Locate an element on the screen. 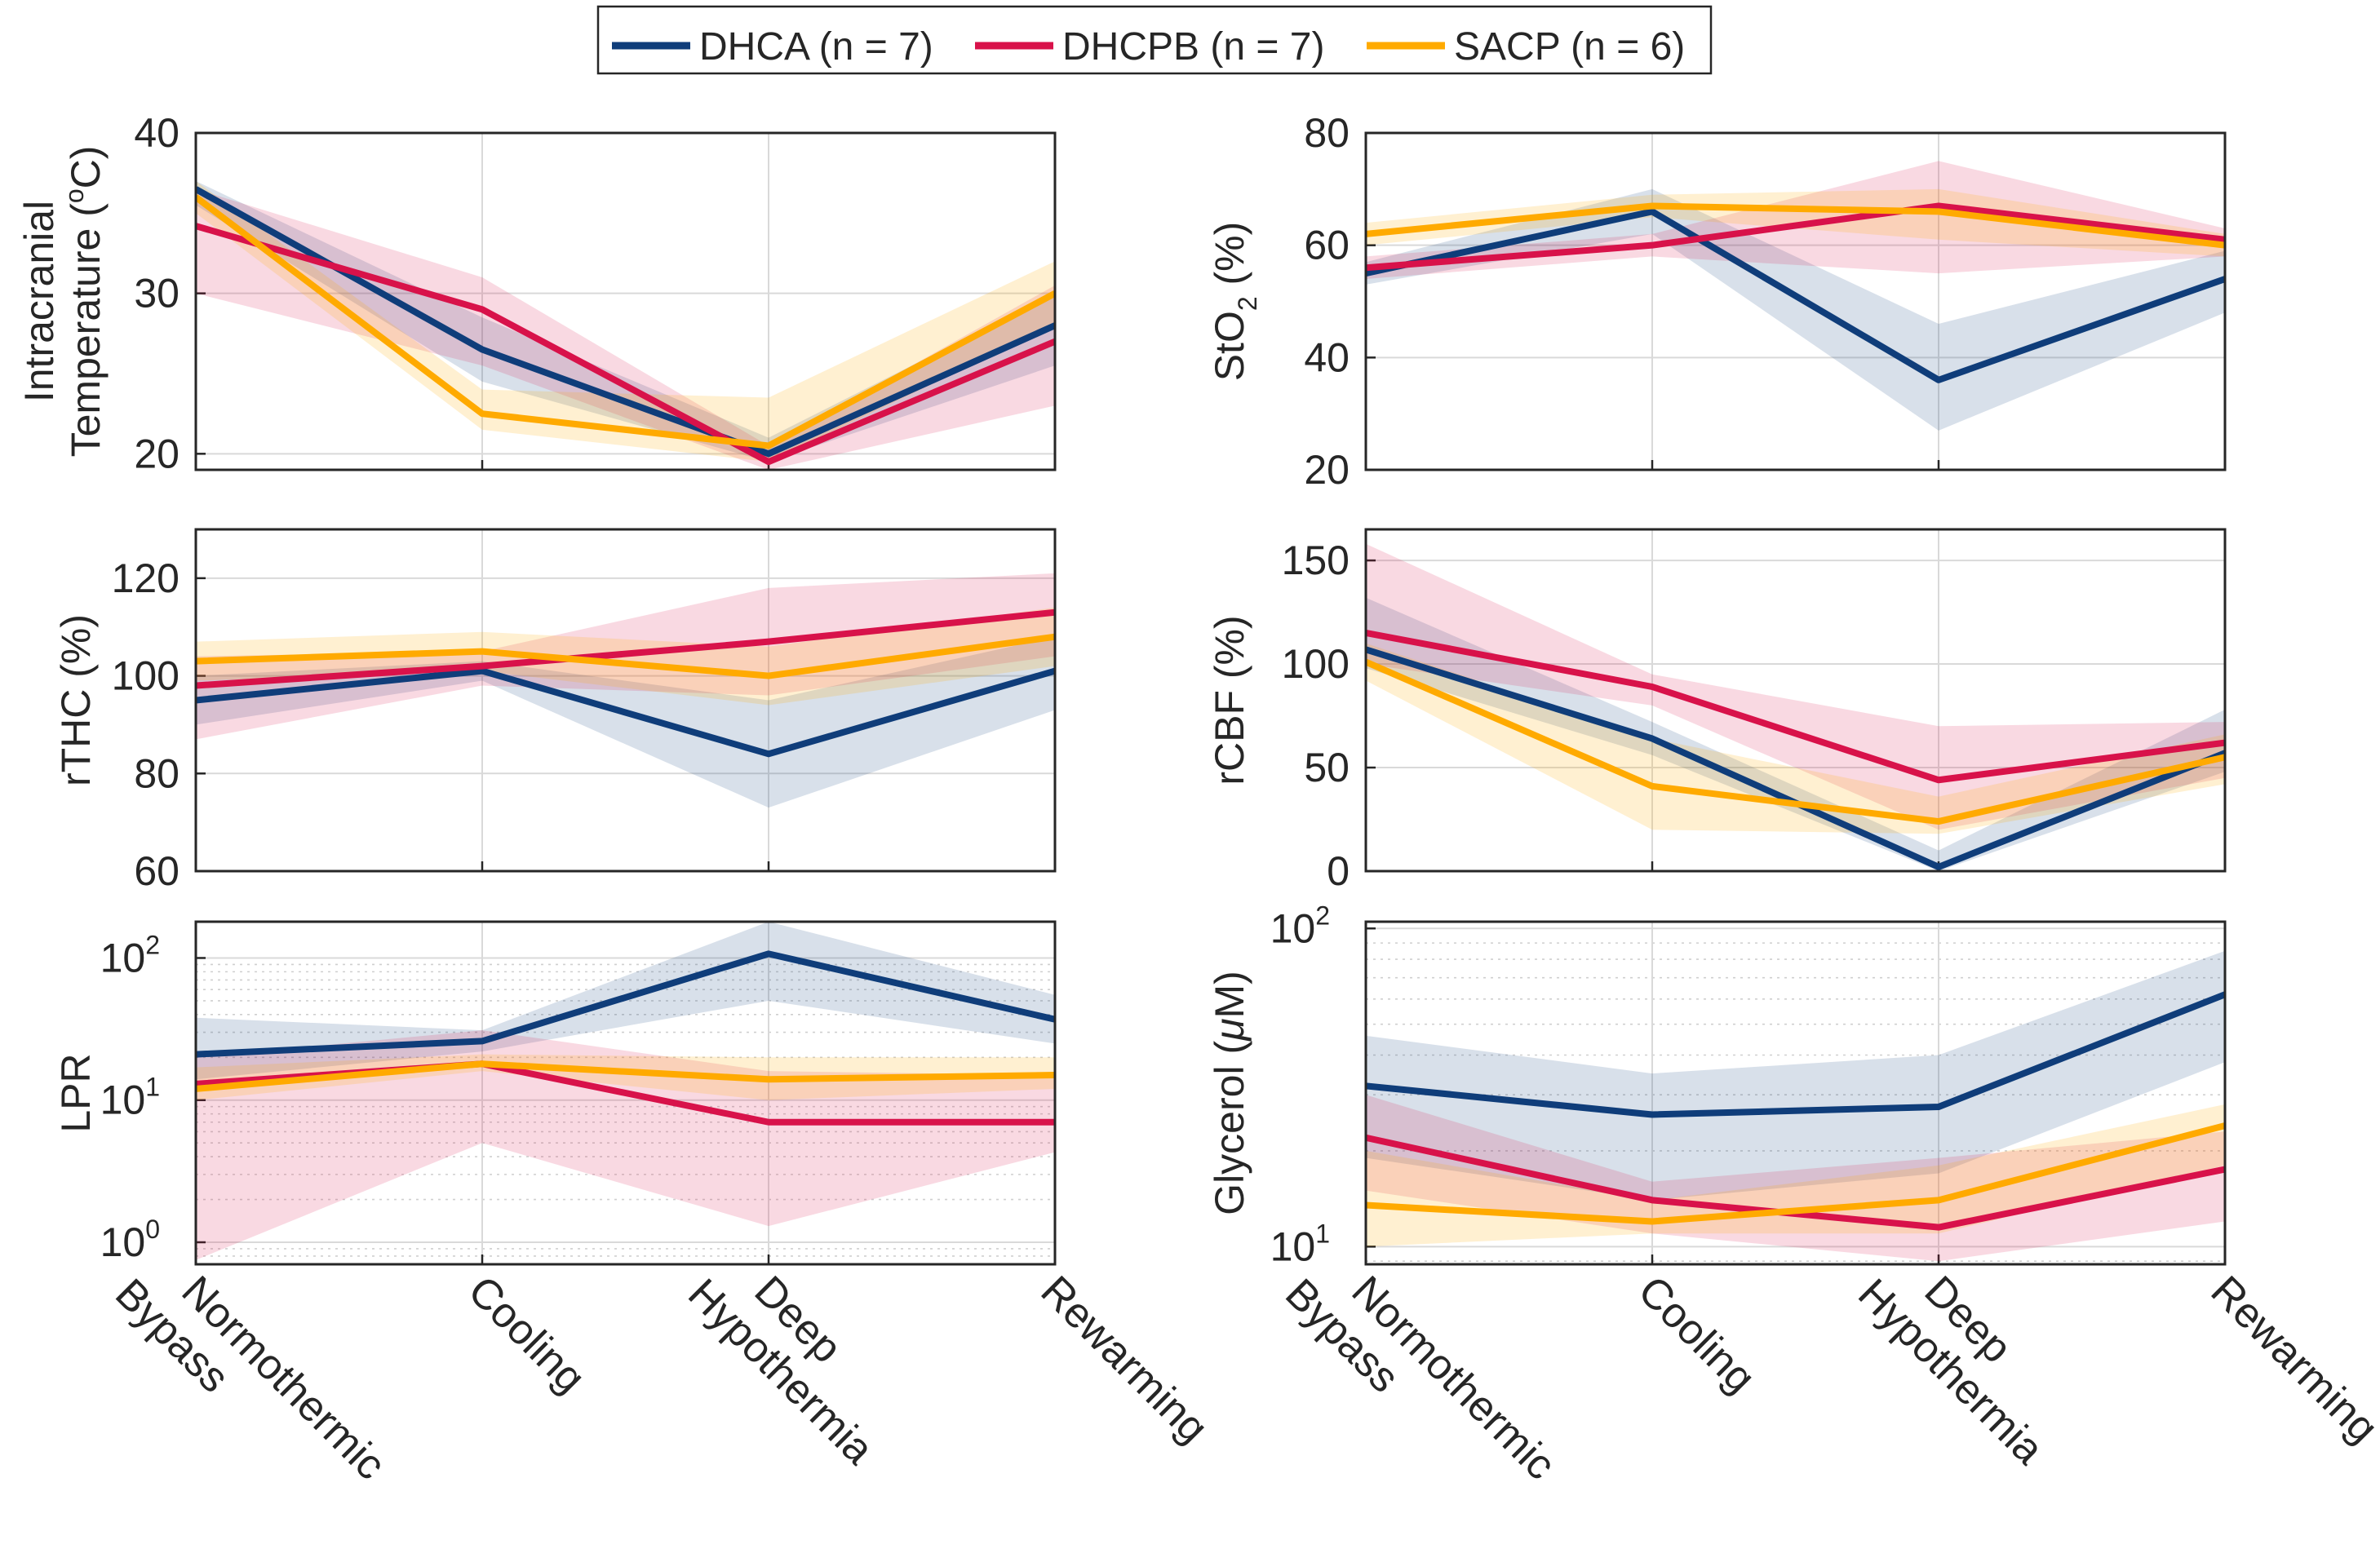  legend-entry-sacp: SACP (n = 6) is located at coordinates (1526, 47).